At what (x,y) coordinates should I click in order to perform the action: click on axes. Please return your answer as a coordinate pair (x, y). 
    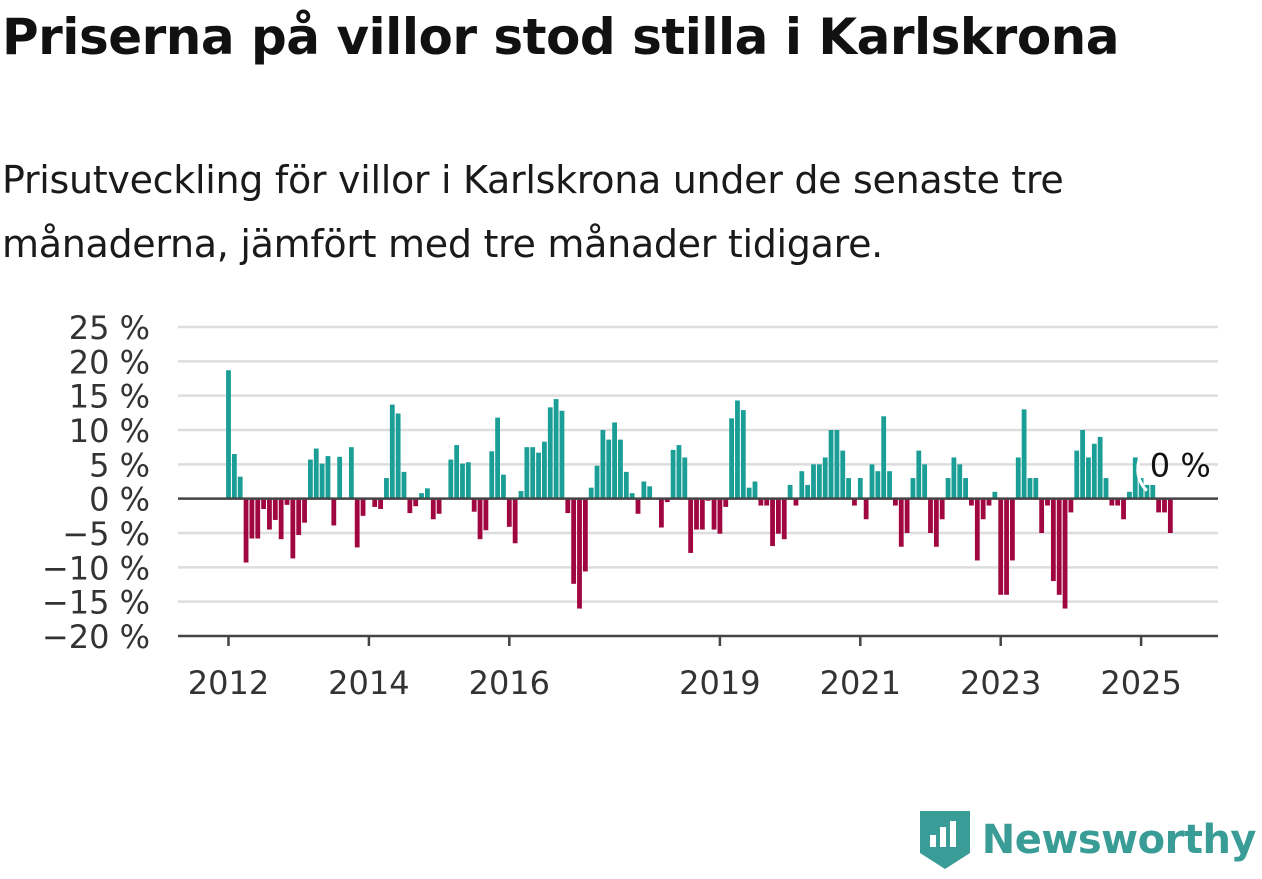
    Looking at the image, I should click on (698, 571).